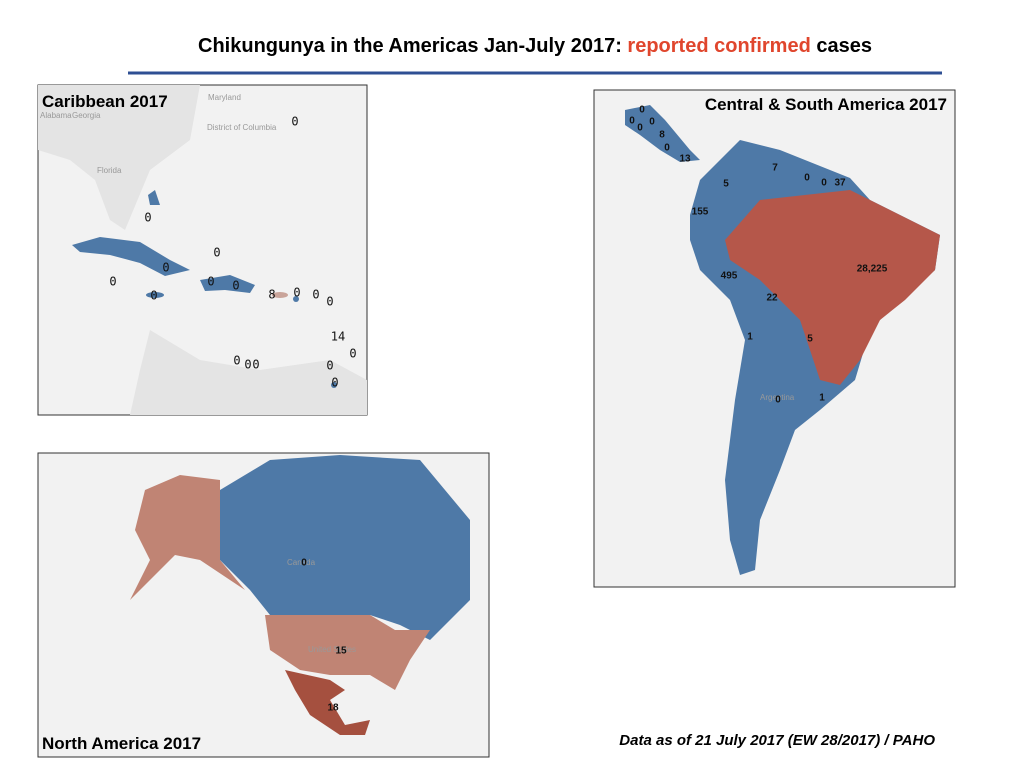 Image resolution: width=1024 pixels, height=768 pixels. What do you see at coordinates (872, 269) in the screenshot?
I see `case-count: 28,225` at bounding box center [872, 269].